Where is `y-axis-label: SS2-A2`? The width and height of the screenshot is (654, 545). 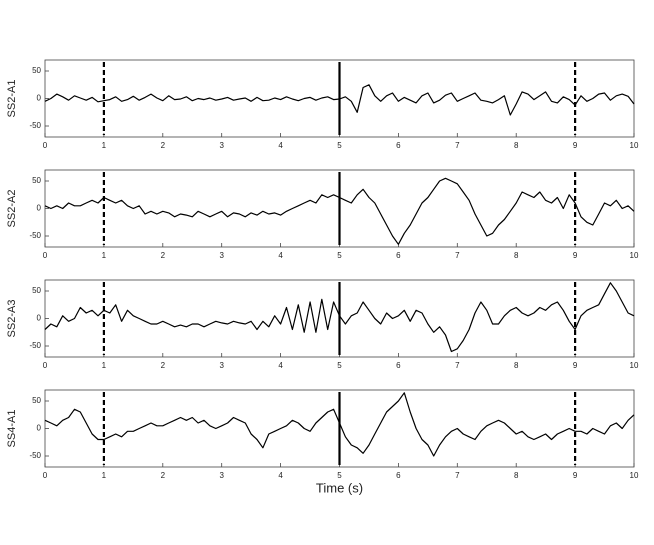 y-axis-label: SS2-A2 is located at coordinates (12, 209).